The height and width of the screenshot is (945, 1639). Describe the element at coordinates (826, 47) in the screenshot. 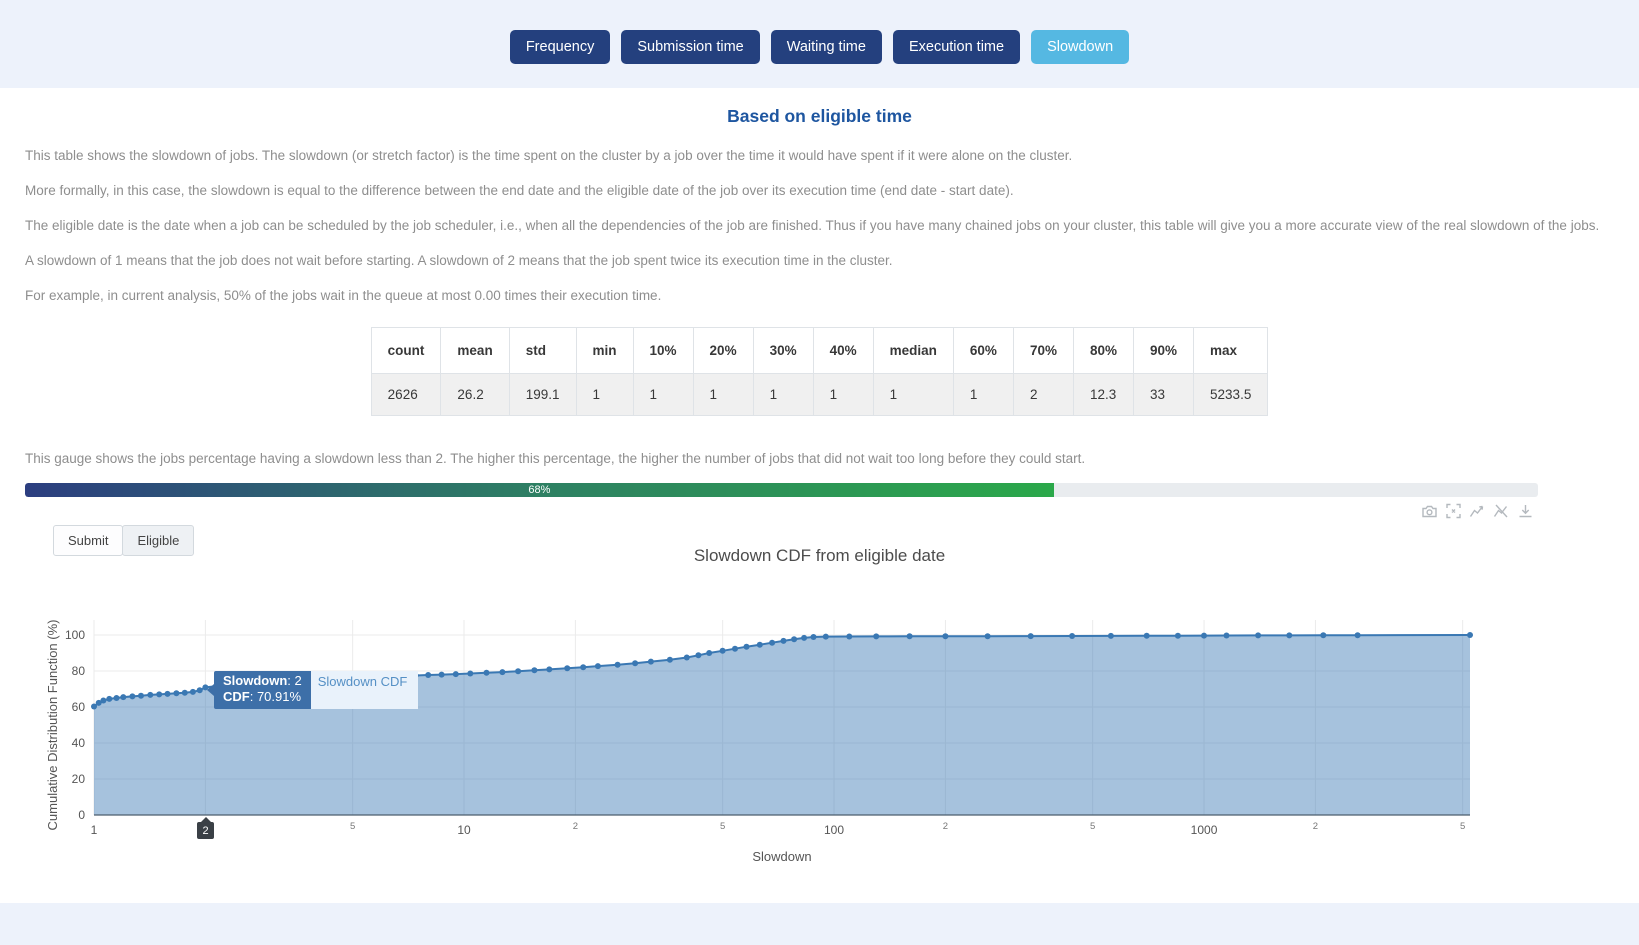

I see `nav-button-waiting-time: Waiting time` at that location.